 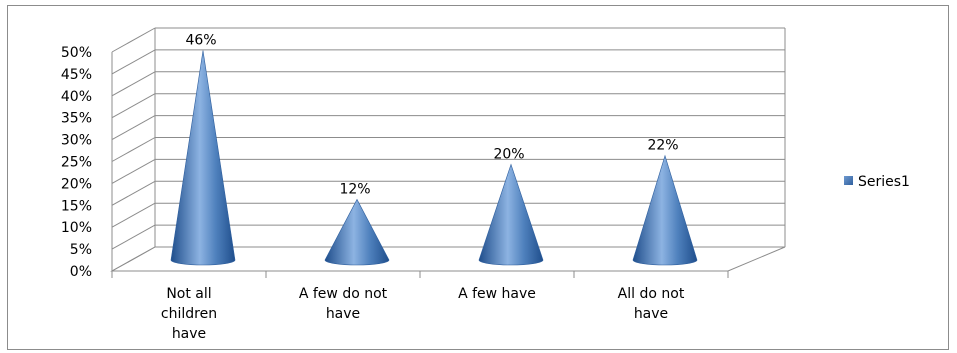 What do you see at coordinates (76, 75) in the screenshot?
I see `y-tick-label: 45%` at bounding box center [76, 75].